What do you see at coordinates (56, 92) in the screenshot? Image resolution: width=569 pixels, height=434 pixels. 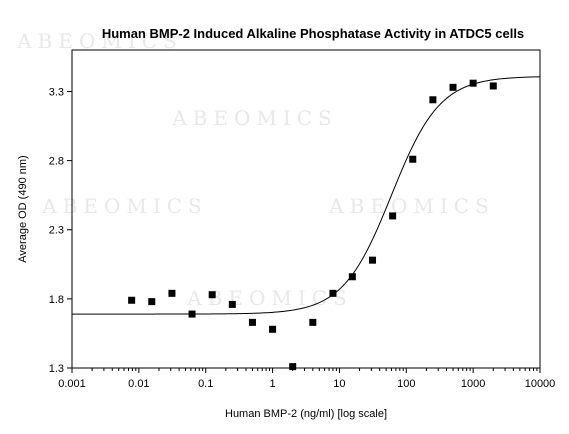 I see `y-tick-label: 3.3` at bounding box center [56, 92].